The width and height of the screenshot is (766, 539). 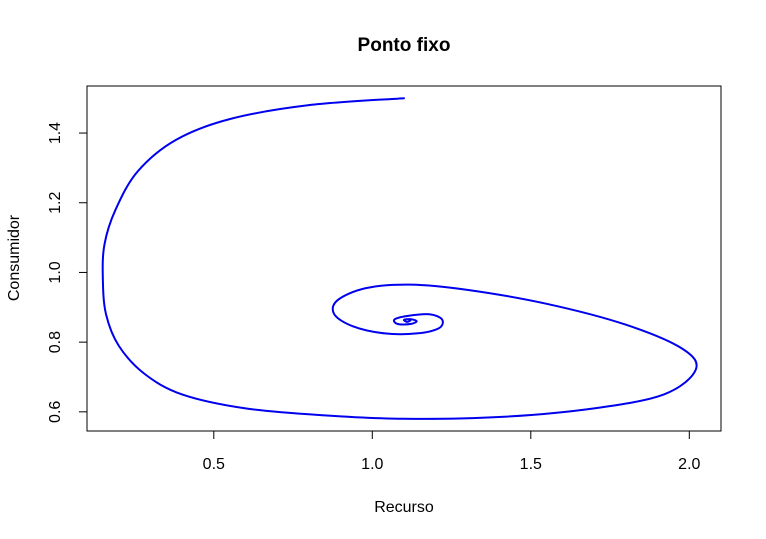 I want to click on y-tick-label: 0.6, so click(x=55, y=412).